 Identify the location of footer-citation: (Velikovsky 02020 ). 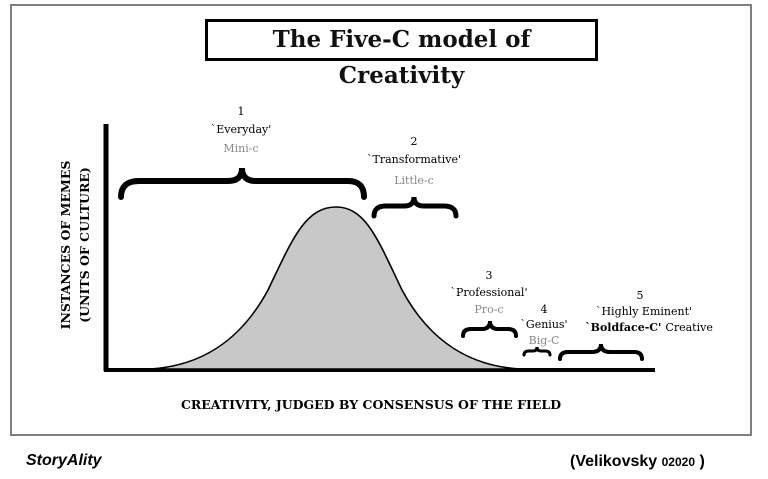
(637, 462).